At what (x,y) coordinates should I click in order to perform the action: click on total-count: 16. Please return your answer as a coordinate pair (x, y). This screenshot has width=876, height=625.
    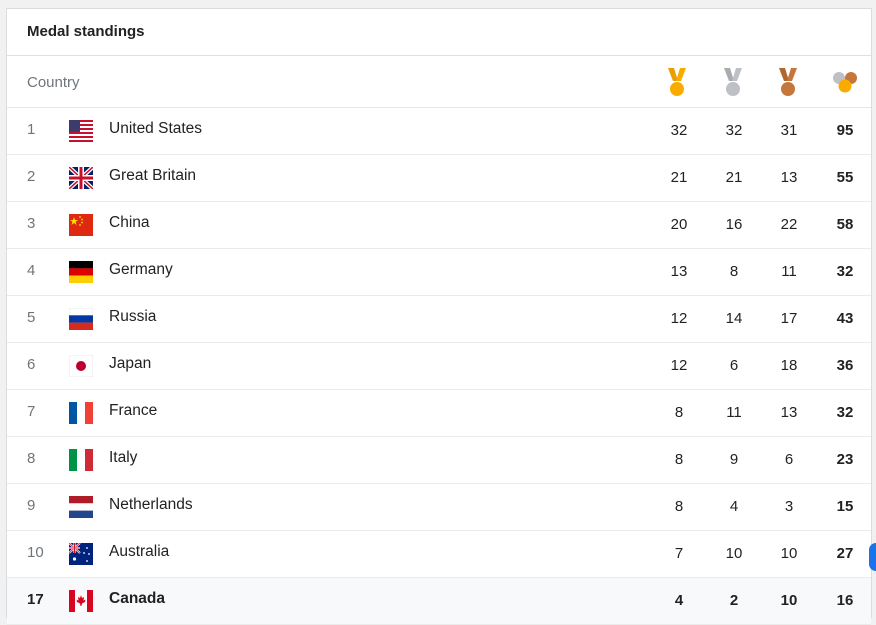
    Looking at the image, I should click on (845, 600).